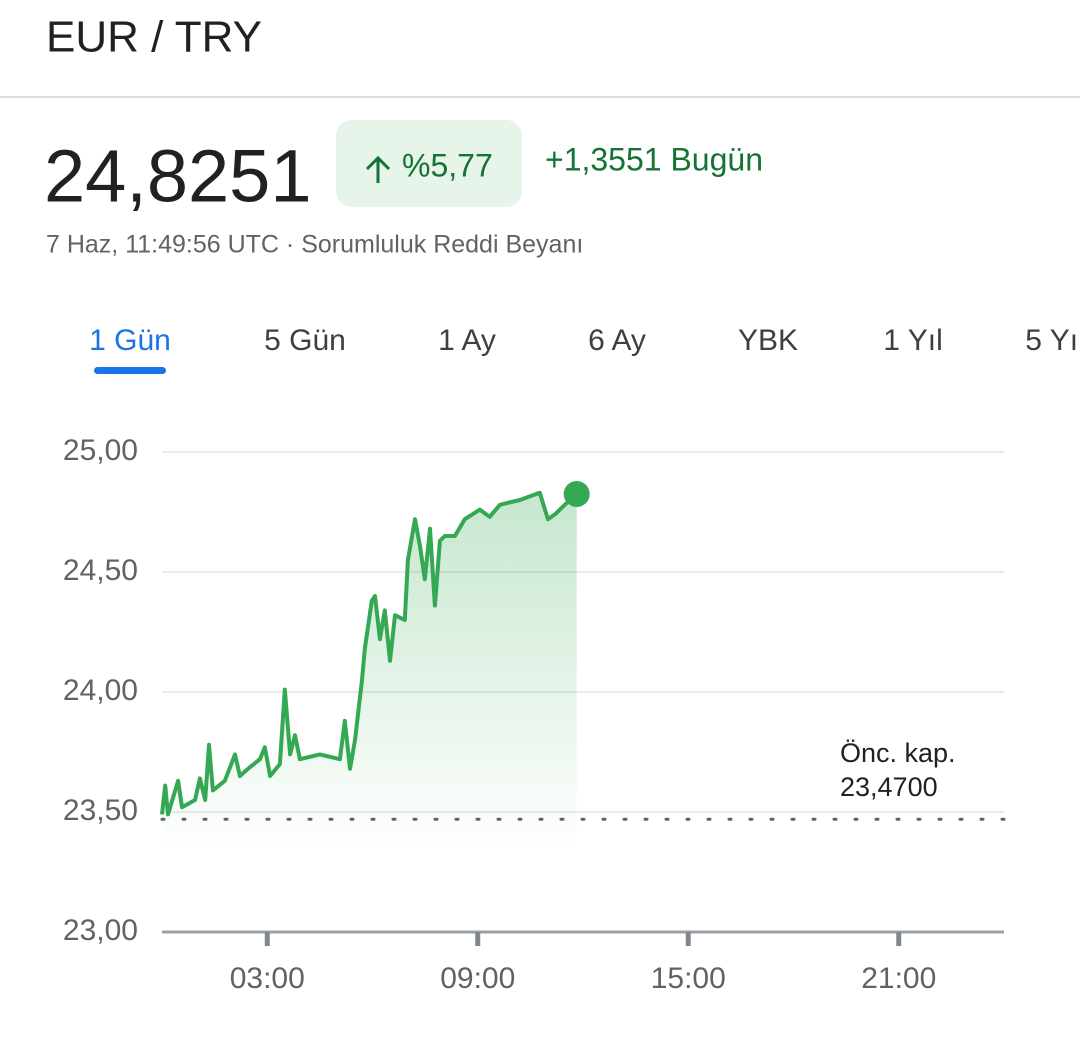 The width and height of the screenshot is (1080, 1050). Describe the element at coordinates (305, 340) in the screenshot. I see `range-tab: 5 Gün` at that location.